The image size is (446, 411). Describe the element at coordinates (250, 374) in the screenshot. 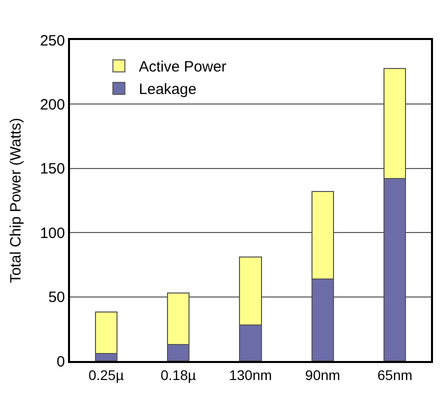

I see `x-tick-label: 130nm` at that location.